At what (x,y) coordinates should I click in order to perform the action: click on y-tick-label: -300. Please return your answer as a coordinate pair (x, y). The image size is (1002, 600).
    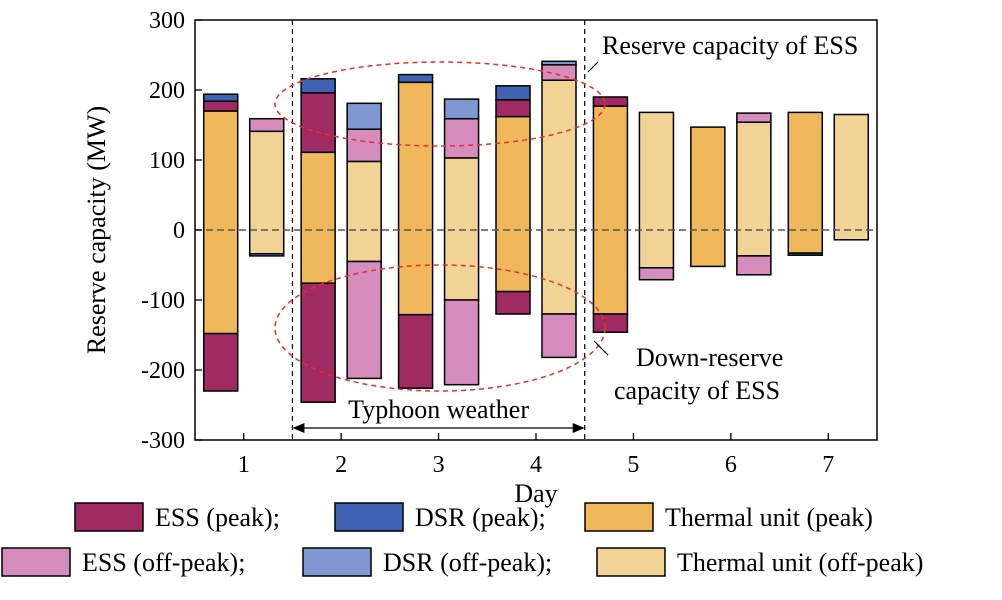
    Looking at the image, I should click on (163, 441).